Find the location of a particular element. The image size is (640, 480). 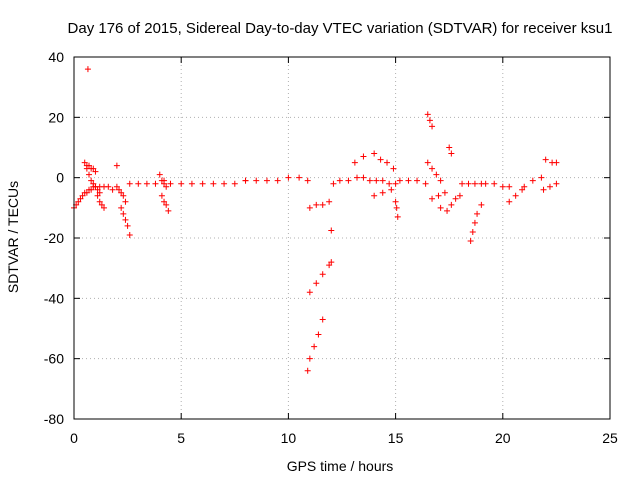

y-tick-label: -40 is located at coordinates (54, 298).